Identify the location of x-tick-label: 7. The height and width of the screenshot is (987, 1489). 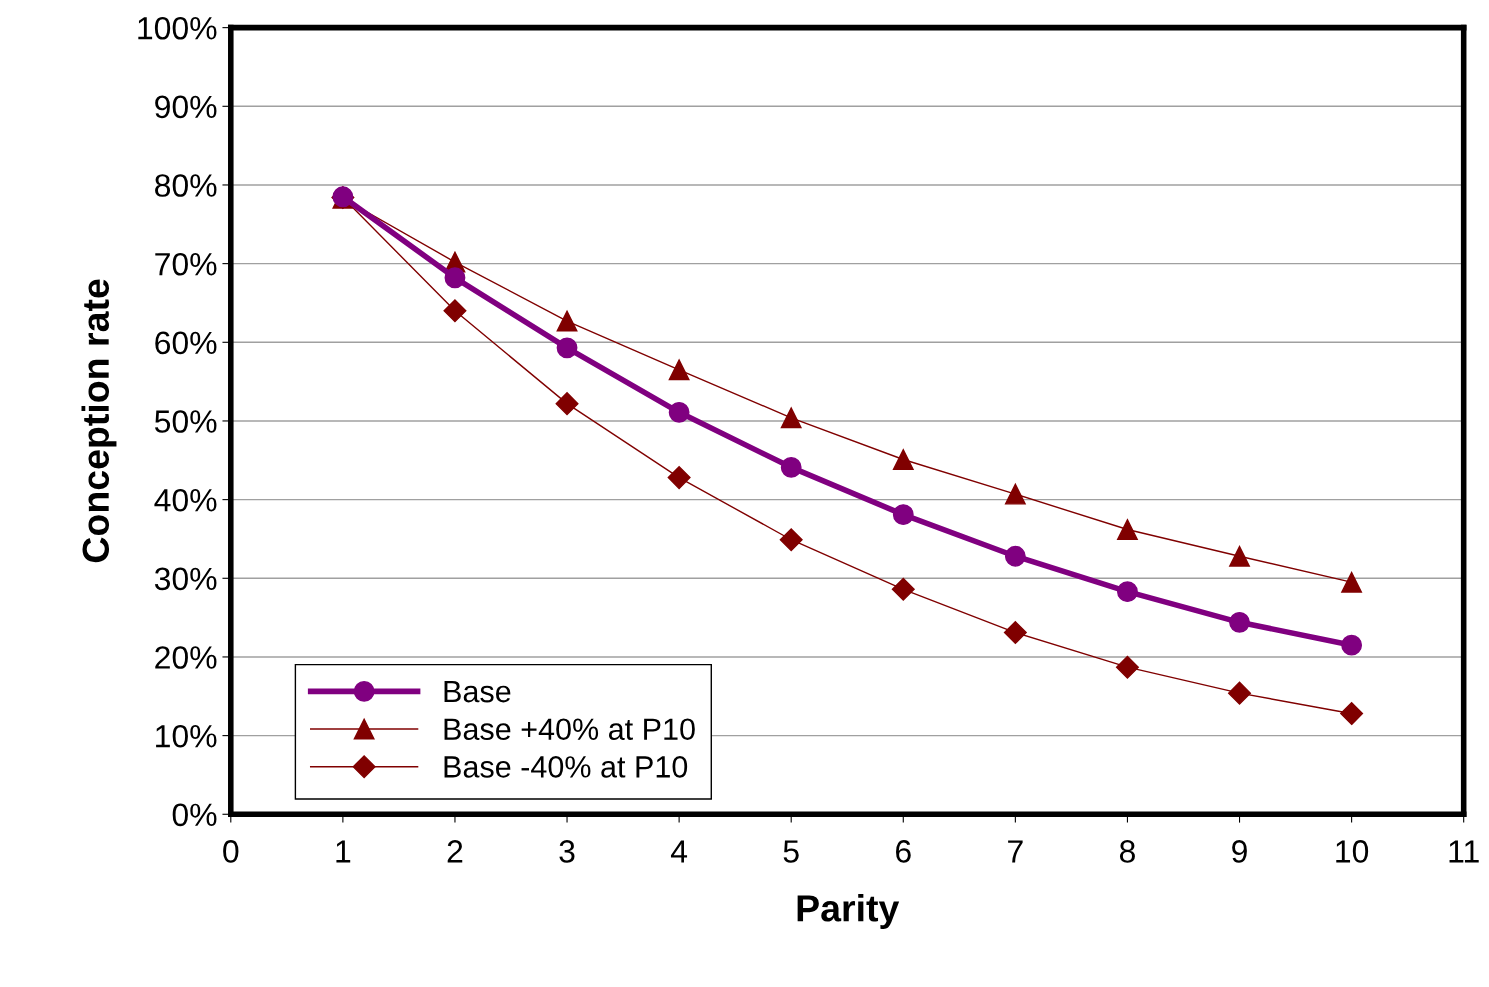
(1015, 851).